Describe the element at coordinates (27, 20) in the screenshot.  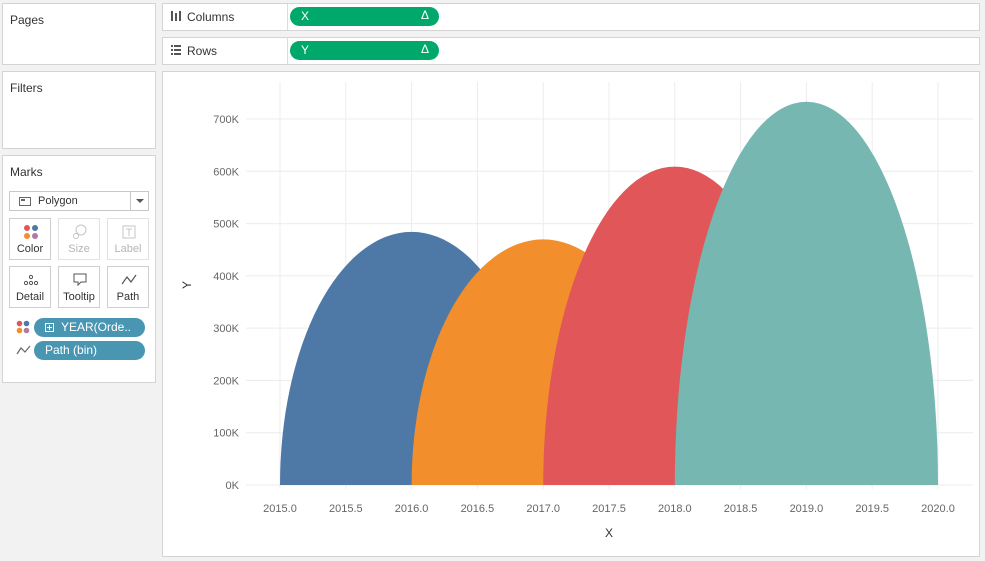
I see `pages-title: Pages` at that location.